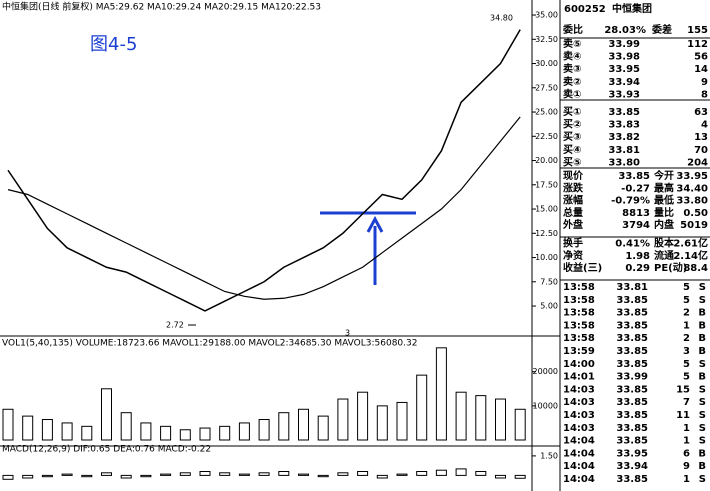 This screenshot has width=710, height=491. What do you see at coordinates (573, 200) in the screenshot?
I see `stat-cell: 涨幅` at bounding box center [573, 200].